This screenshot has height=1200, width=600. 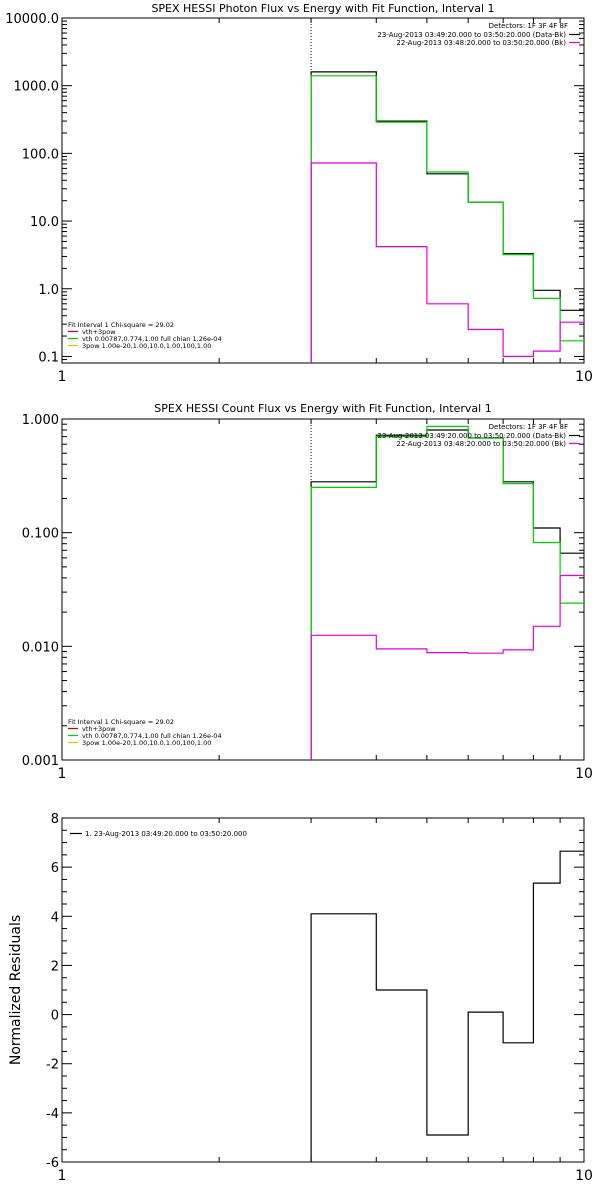 What do you see at coordinates (32, 19) in the screenshot?
I see `y-tick-label: 10000.0` at bounding box center [32, 19].